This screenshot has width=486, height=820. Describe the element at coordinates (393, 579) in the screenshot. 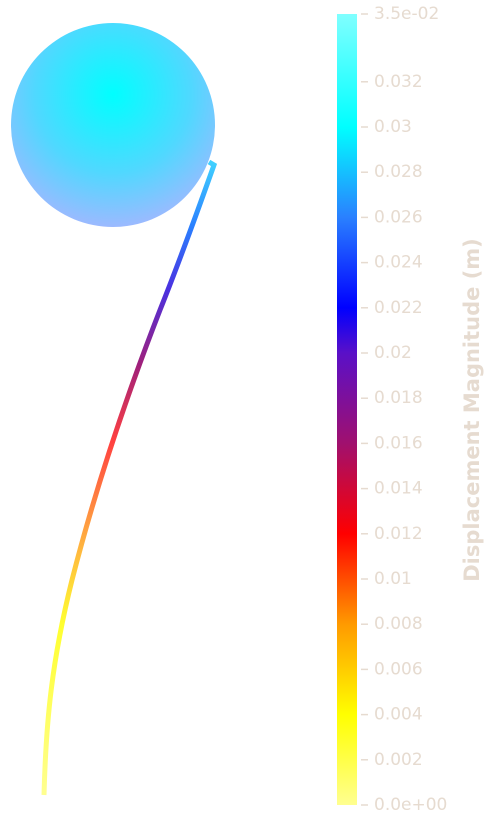

I see `tick-label: 0.01` at that location.